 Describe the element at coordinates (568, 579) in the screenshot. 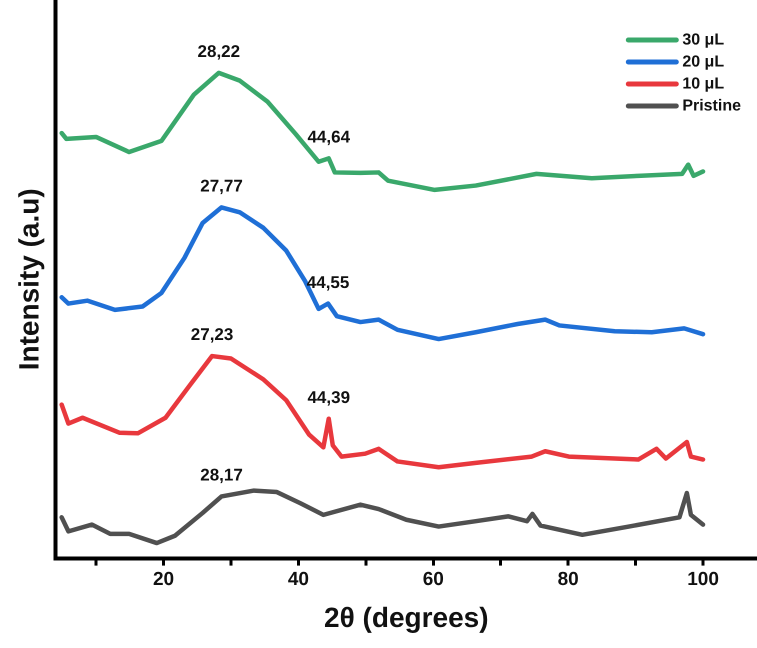

I see `x-tick-label: 80` at that location.